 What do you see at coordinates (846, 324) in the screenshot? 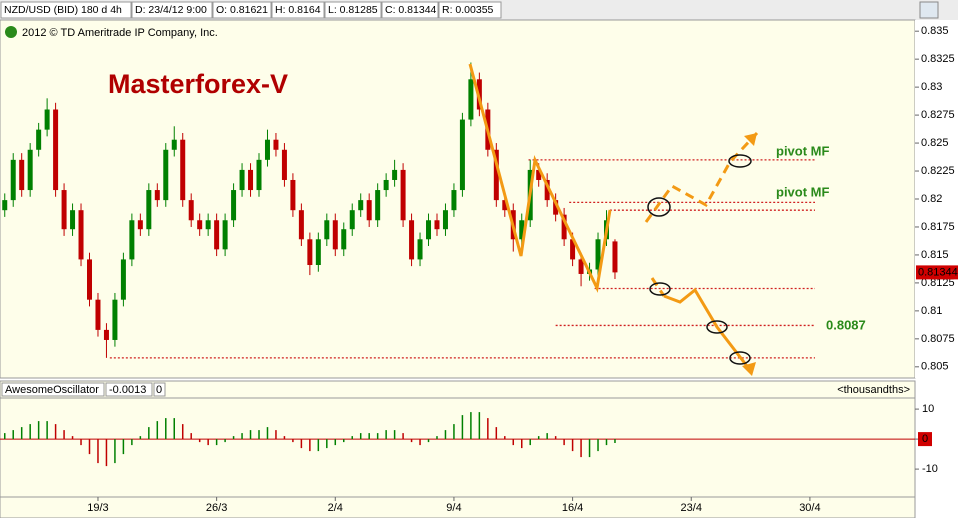
I see `annotation: 0.8087` at bounding box center [846, 324].